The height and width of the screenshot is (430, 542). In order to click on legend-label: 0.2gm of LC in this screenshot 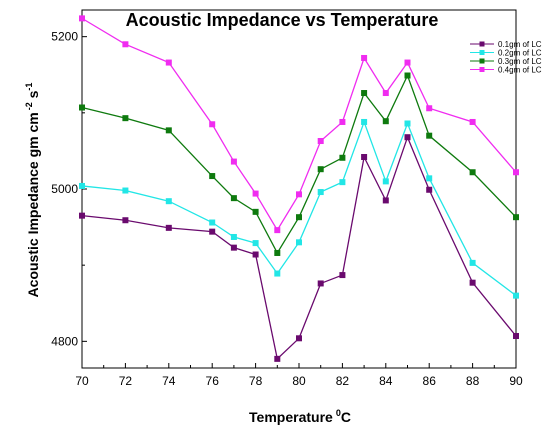, I will do `click(520, 53)`.